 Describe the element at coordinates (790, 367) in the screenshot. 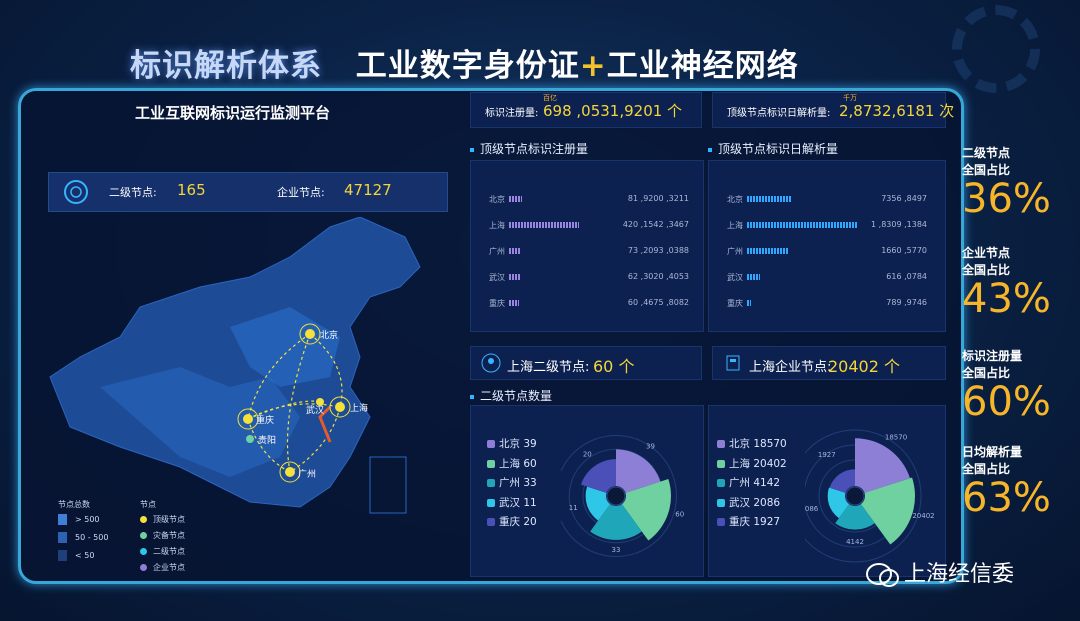

I see `sh-enterprise-label: 上海企业节点:` at that location.